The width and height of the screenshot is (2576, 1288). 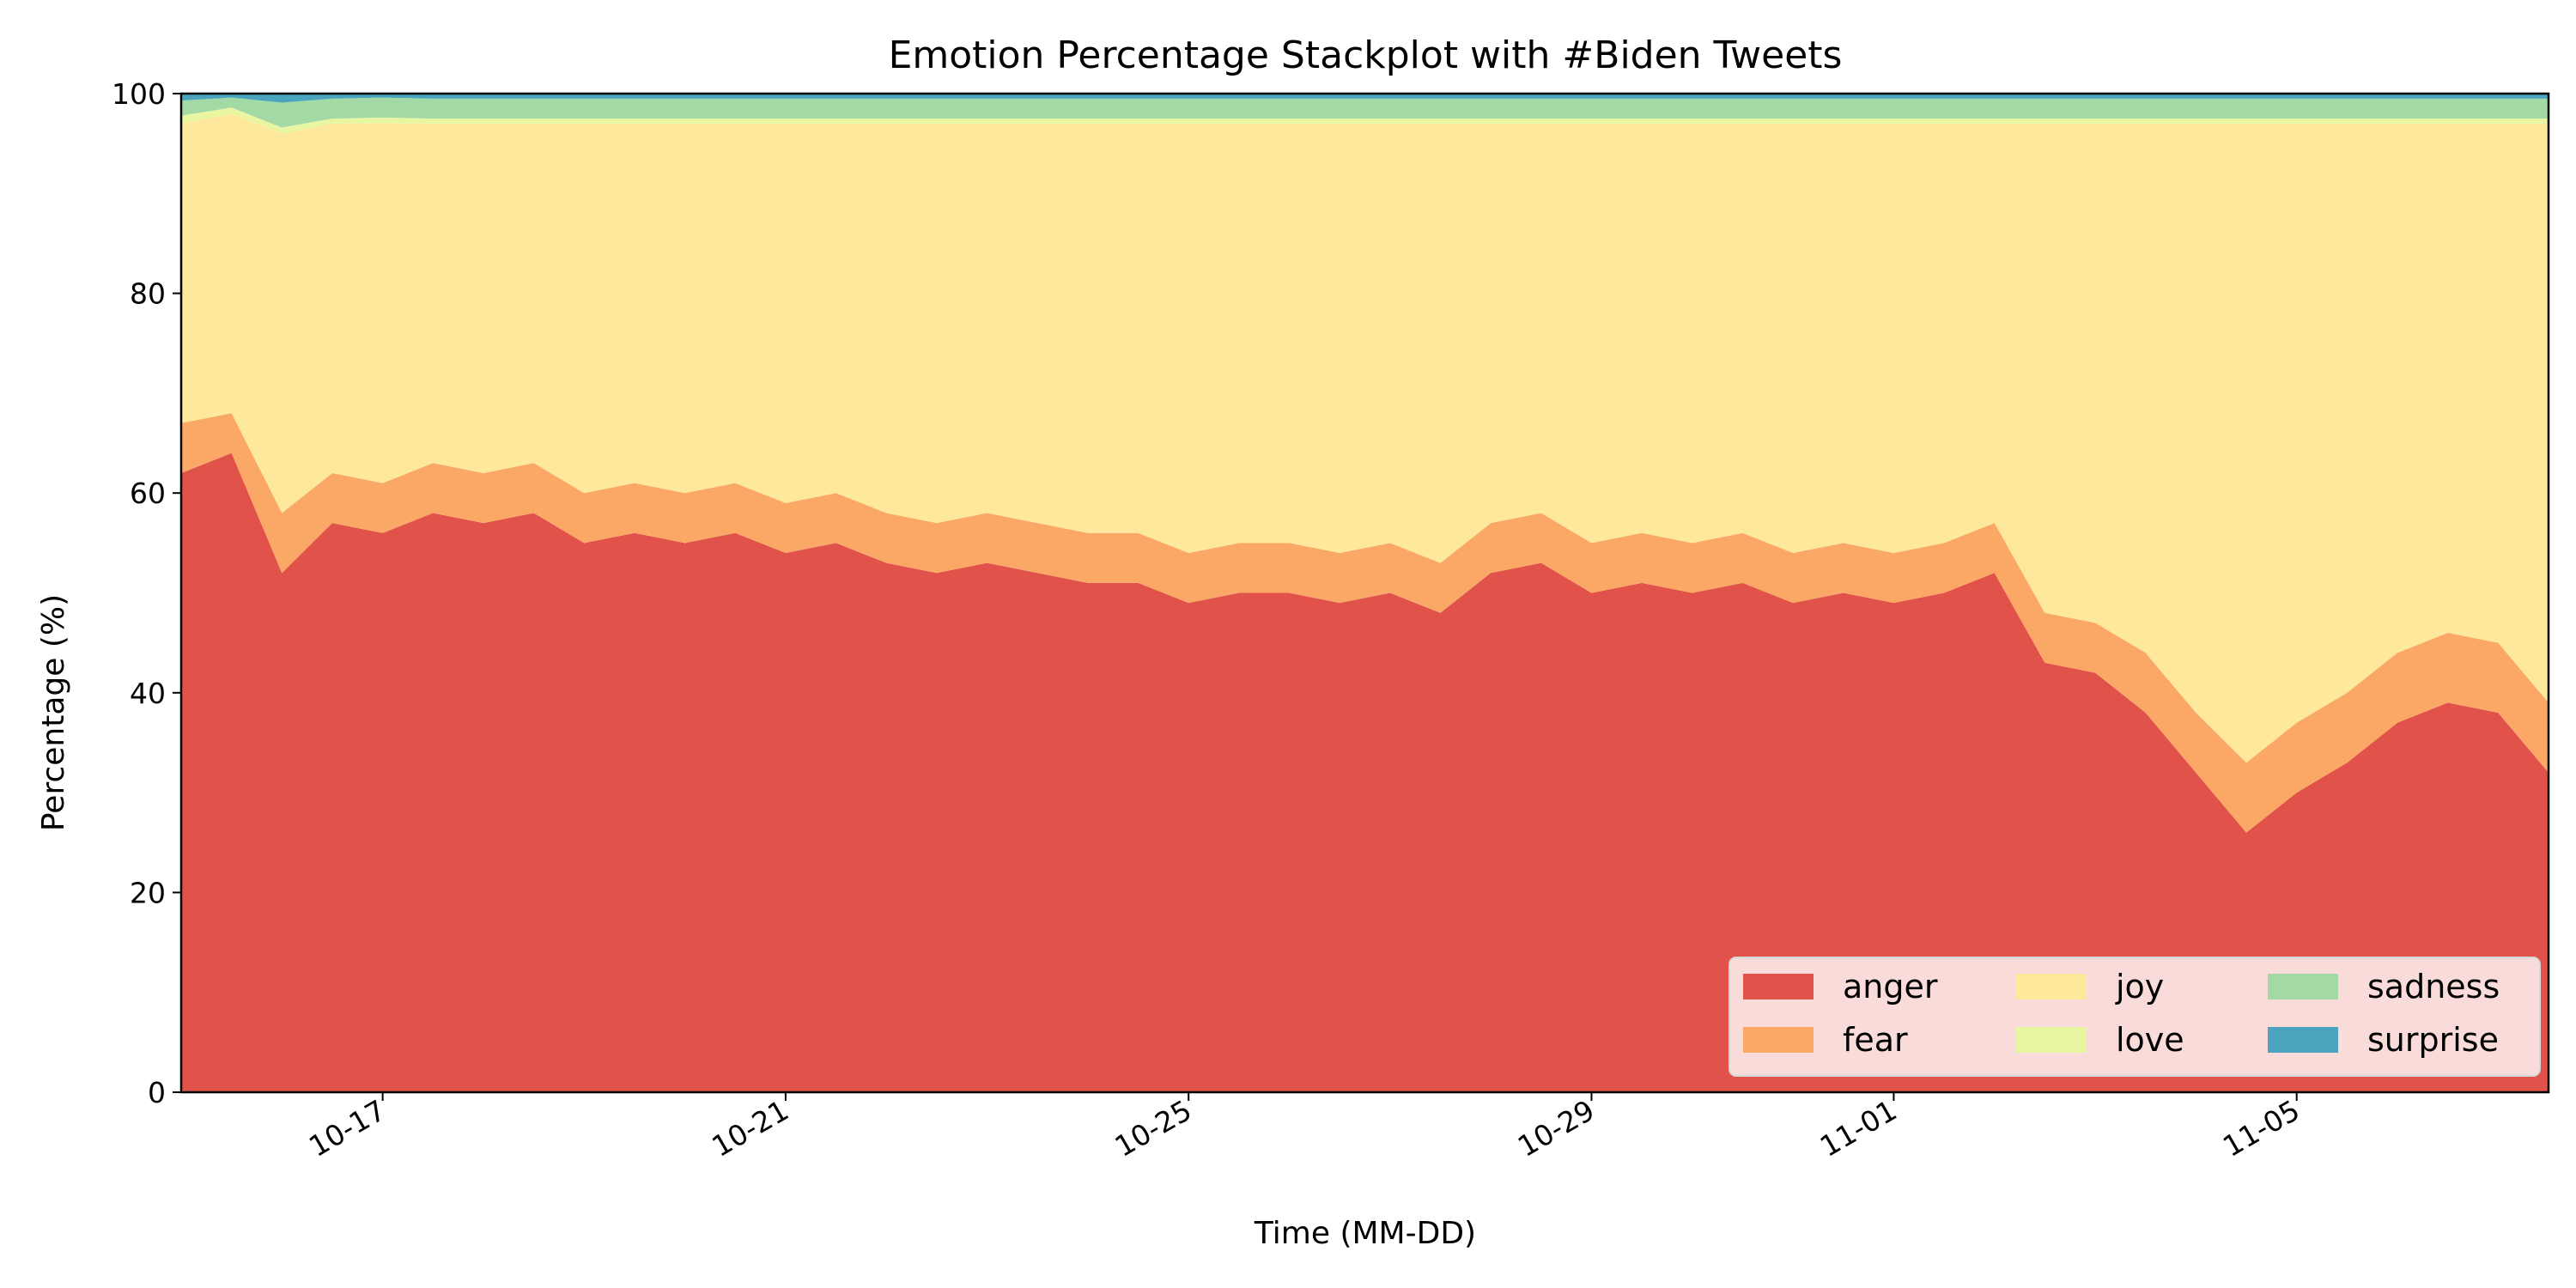 I want to click on legend: anger fear joy love sadness surprise, so click(x=2134, y=1017).